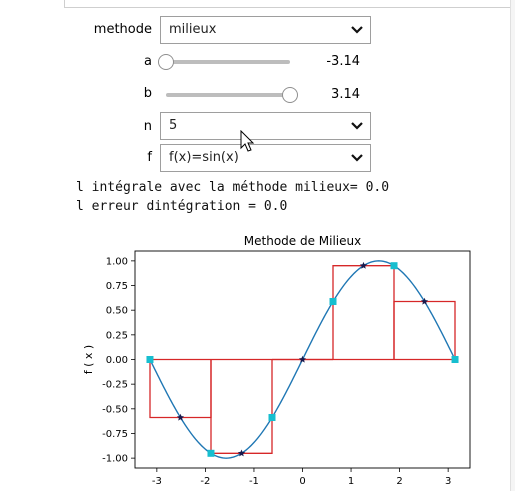 The height and width of the screenshot is (491, 515). I want to click on mouse-pointer-icon, so click(247, 141).